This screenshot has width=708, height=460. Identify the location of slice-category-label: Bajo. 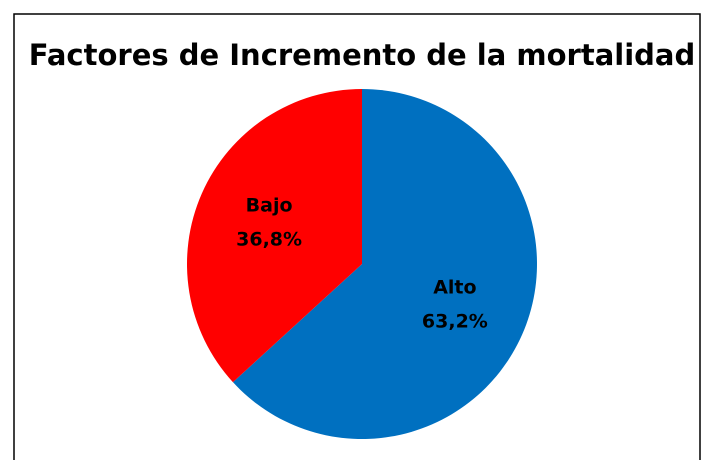
(269, 206).